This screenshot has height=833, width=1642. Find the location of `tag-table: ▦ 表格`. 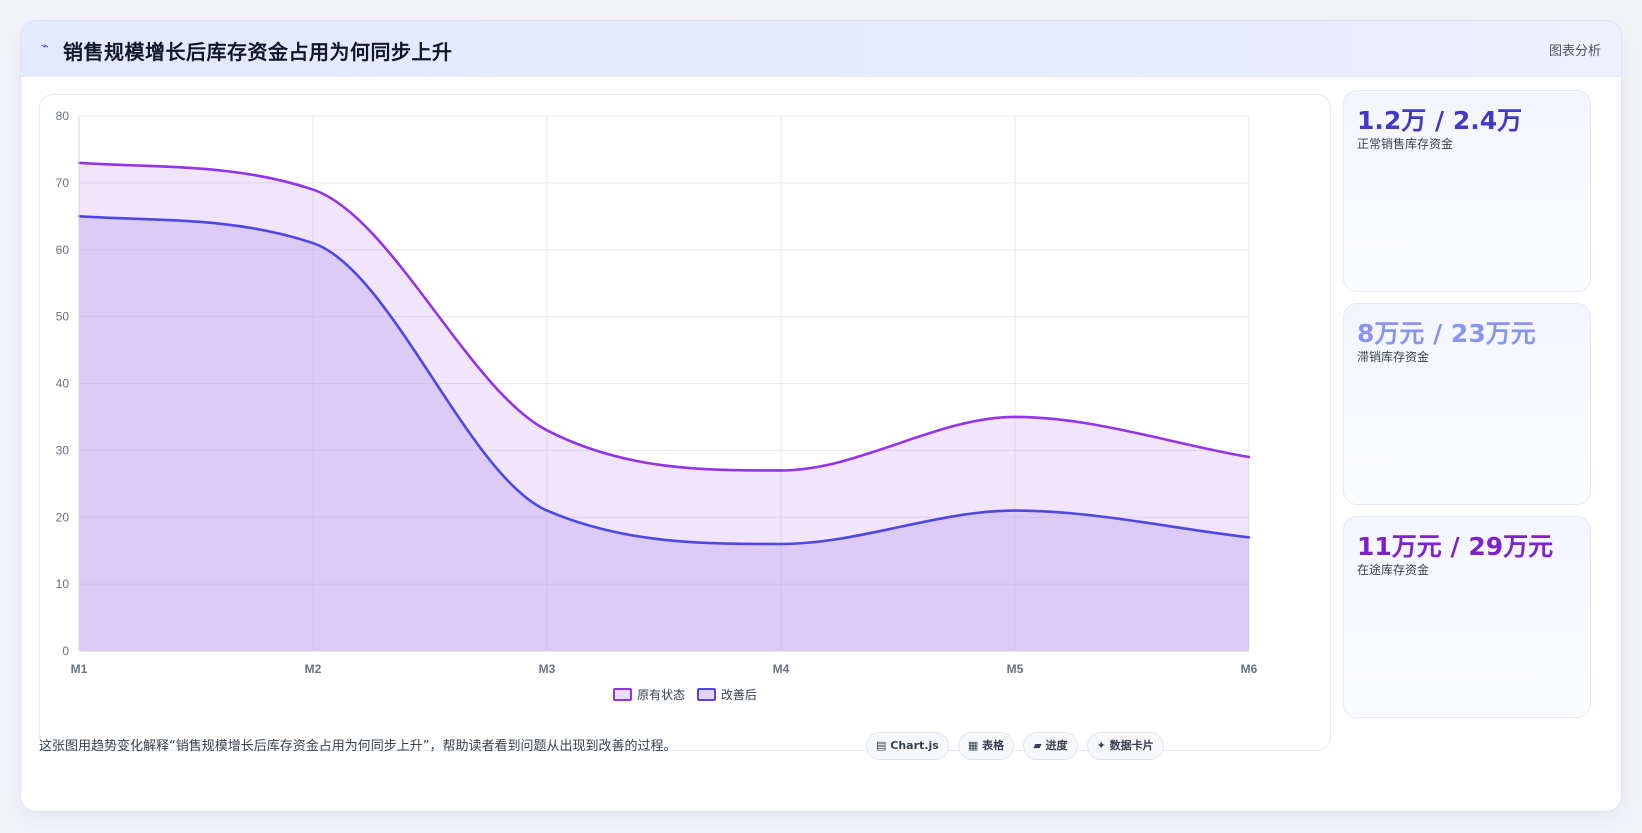

tag-table: ▦ 表格 is located at coordinates (986, 746).